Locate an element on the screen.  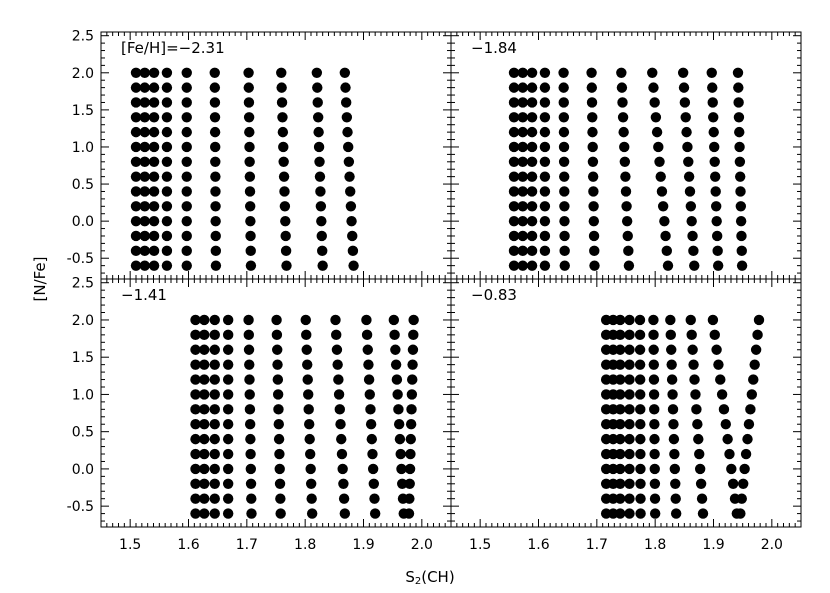
y-tick-label: 1.5 is located at coordinates (83, 358).